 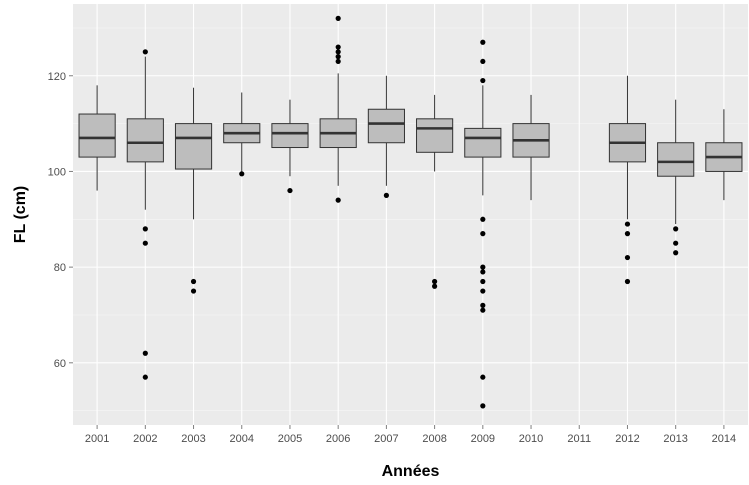 What do you see at coordinates (338, 109) in the screenshot?
I see `box-2006` at bounding box center [338, 109].